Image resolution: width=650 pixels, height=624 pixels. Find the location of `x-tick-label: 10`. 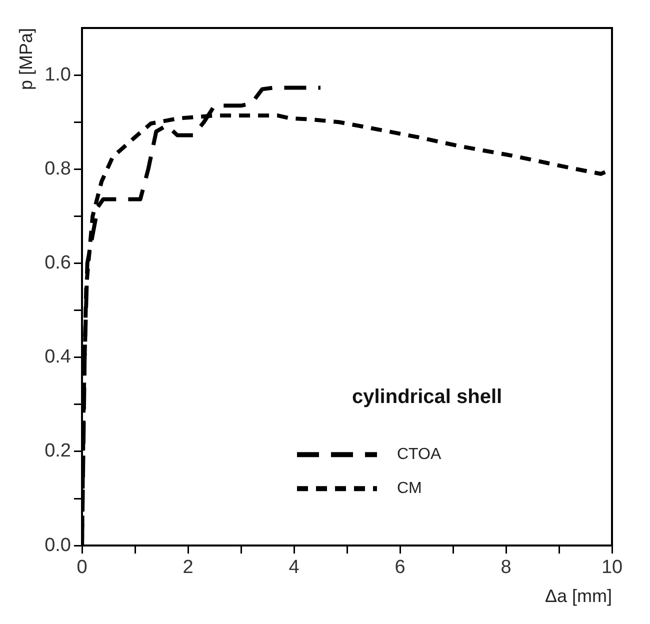

x-tick-label: 10 is located at coordinates (612, 567).